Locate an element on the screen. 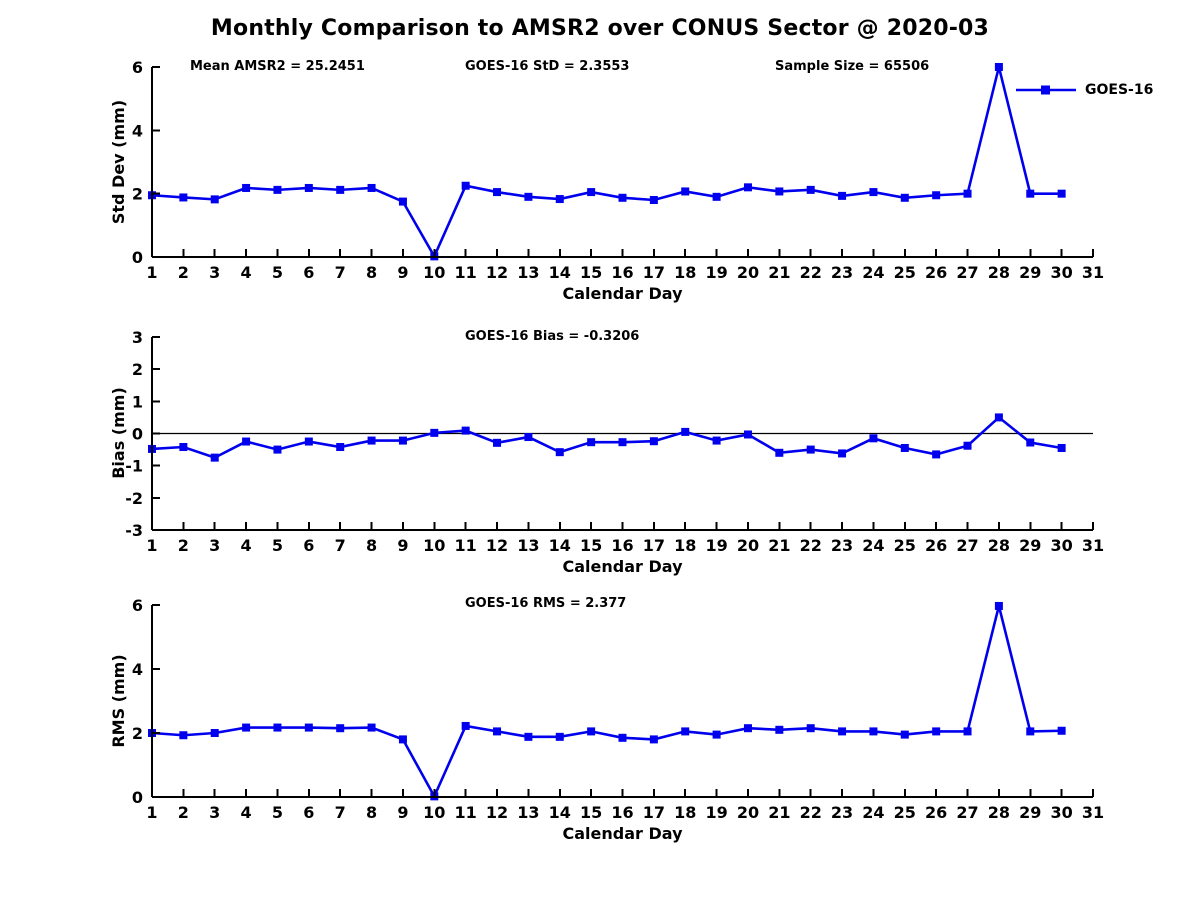  svg-text: 1 is located at coordinates (151, 812).